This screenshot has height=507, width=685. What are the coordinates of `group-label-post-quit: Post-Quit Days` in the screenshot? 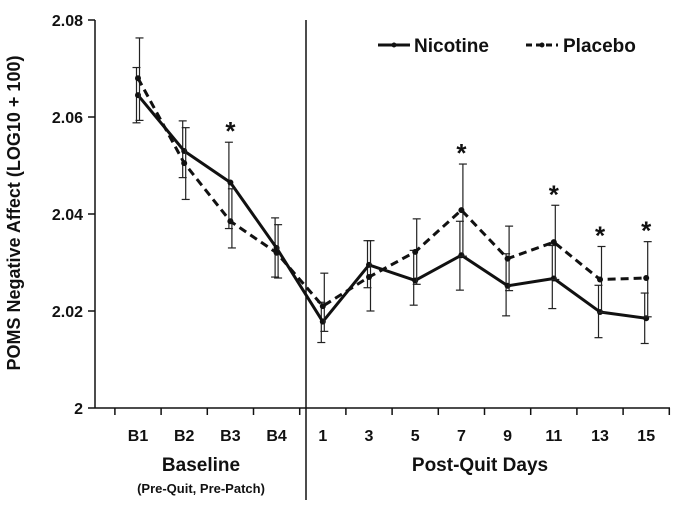 It's located at (480, 465).